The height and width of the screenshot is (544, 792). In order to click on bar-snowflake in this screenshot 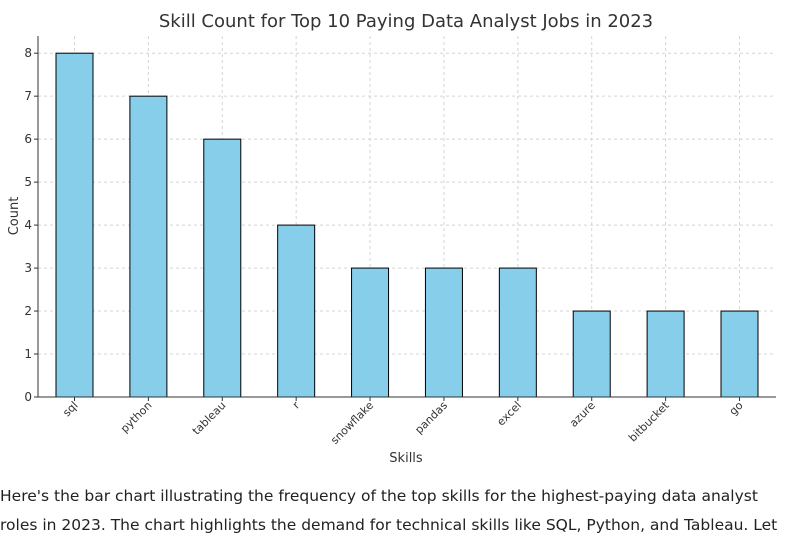, I will do `click(370, 332)`.